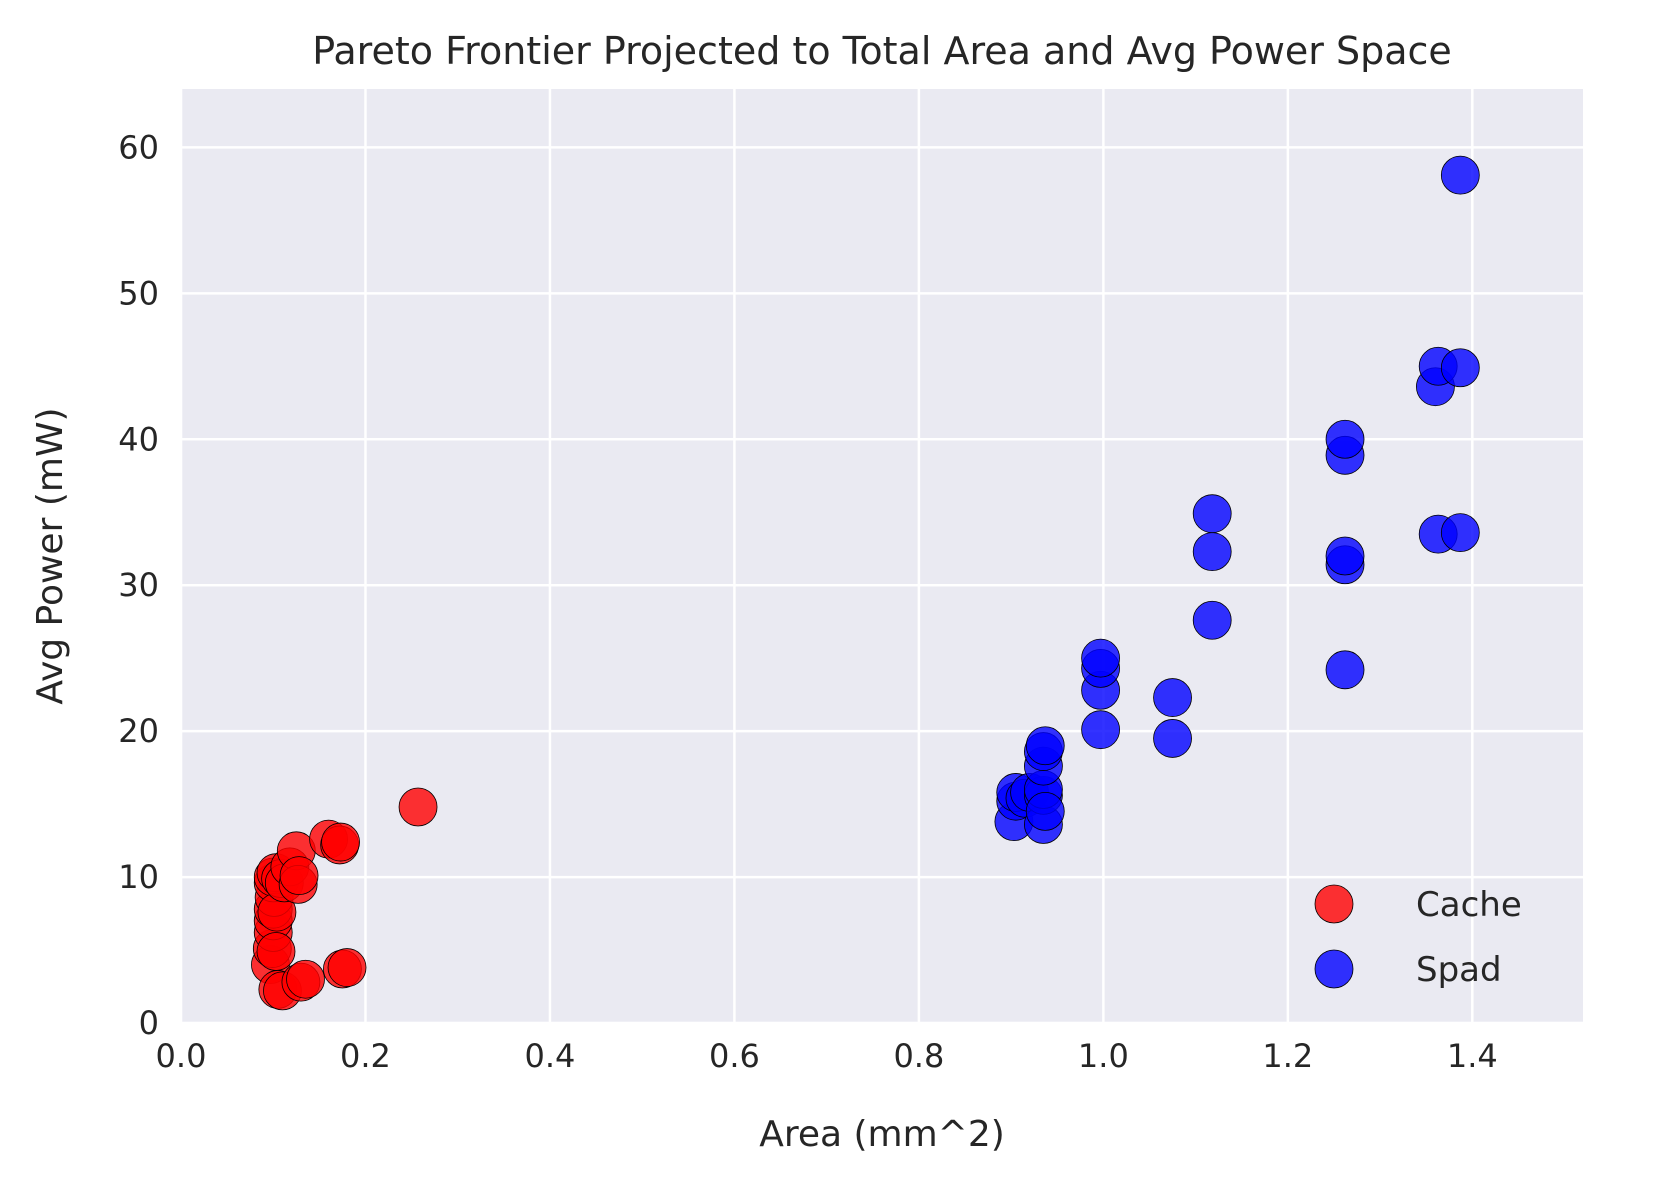 Image resolution: width=1668 pixels, height=1185 pixels. What do you see at coordinates (138, 293) in the screenshot?
I see `y-tick-label: 50` at bounding box center [138, 293].